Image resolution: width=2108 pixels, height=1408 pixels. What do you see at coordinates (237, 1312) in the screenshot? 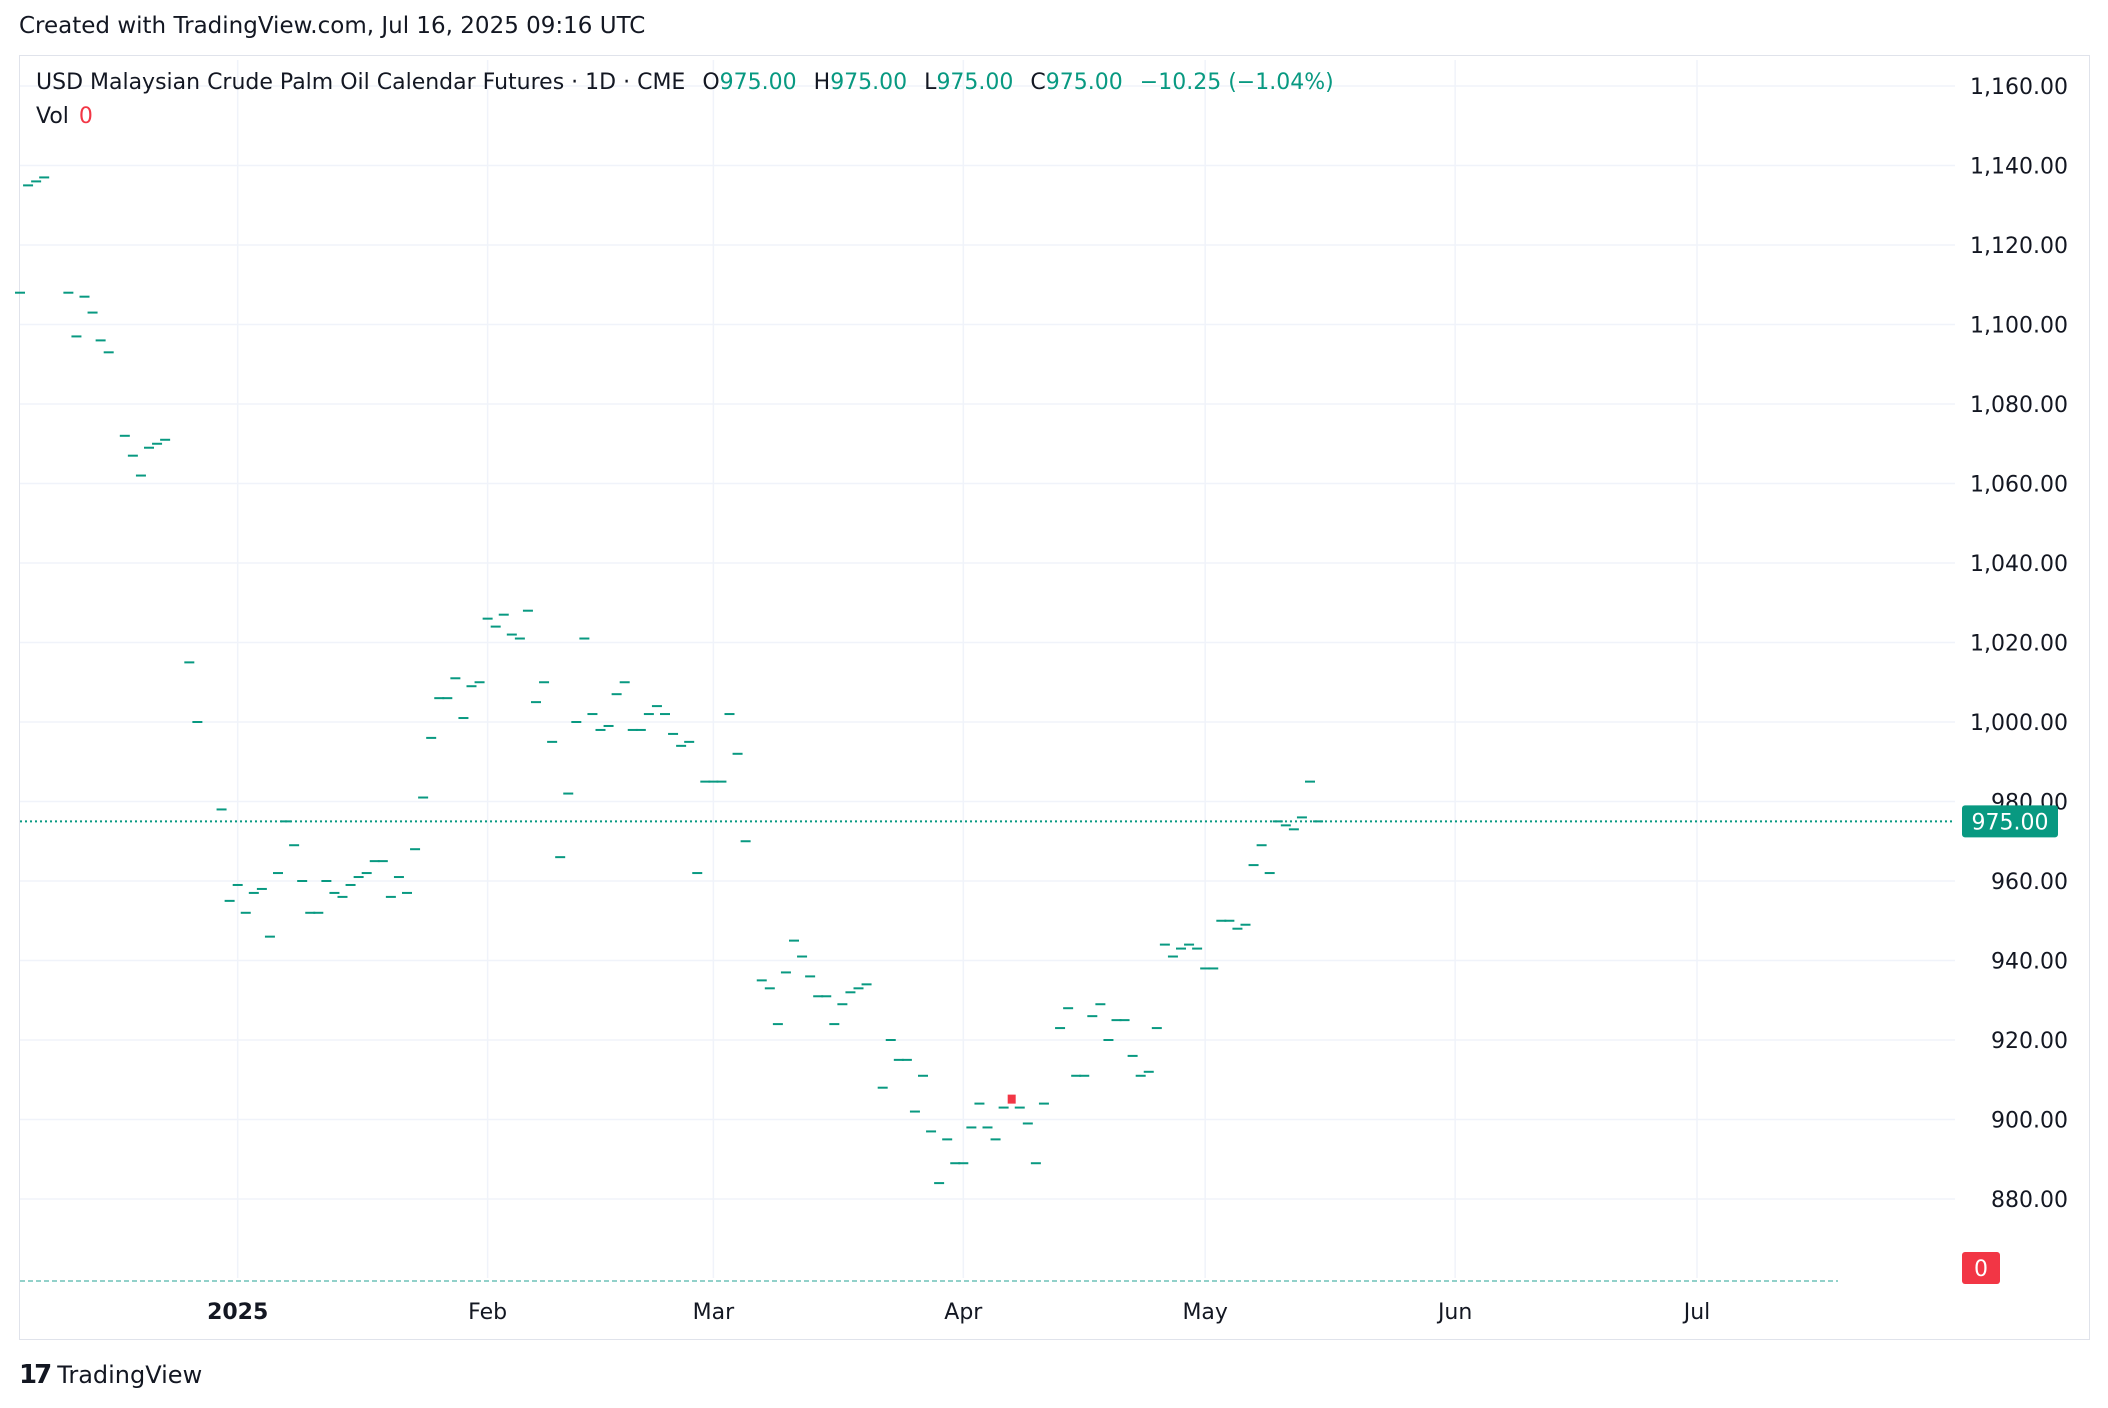
I see `x-tick-label: 2025` at bounding box center [237, 1312].